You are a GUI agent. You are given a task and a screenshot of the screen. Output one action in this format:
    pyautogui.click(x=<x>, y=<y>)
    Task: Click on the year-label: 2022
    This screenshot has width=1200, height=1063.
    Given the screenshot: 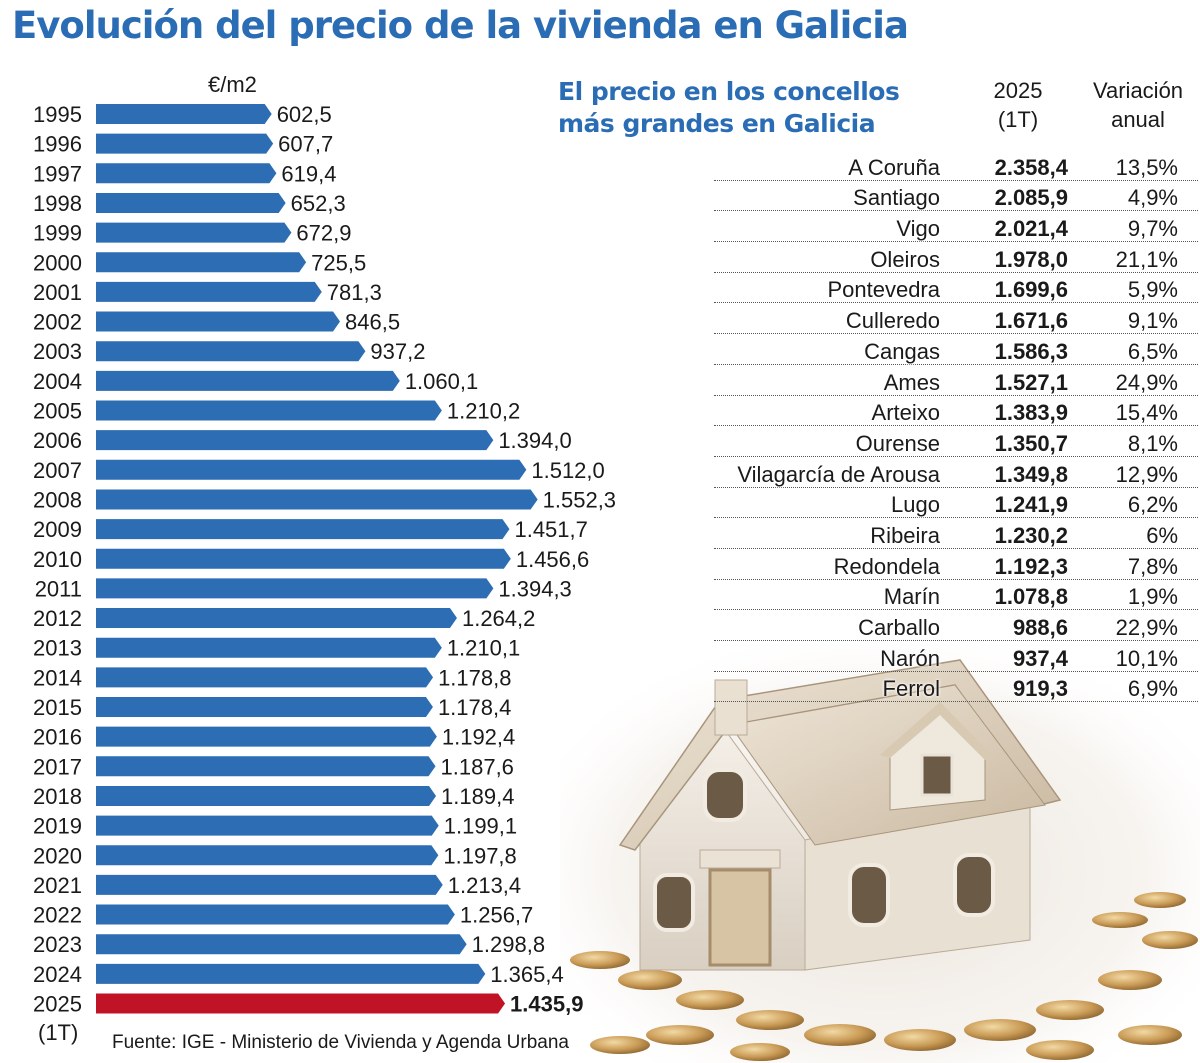 What is the action you would take?
    pyautogui.click(x=57, y=915)
    